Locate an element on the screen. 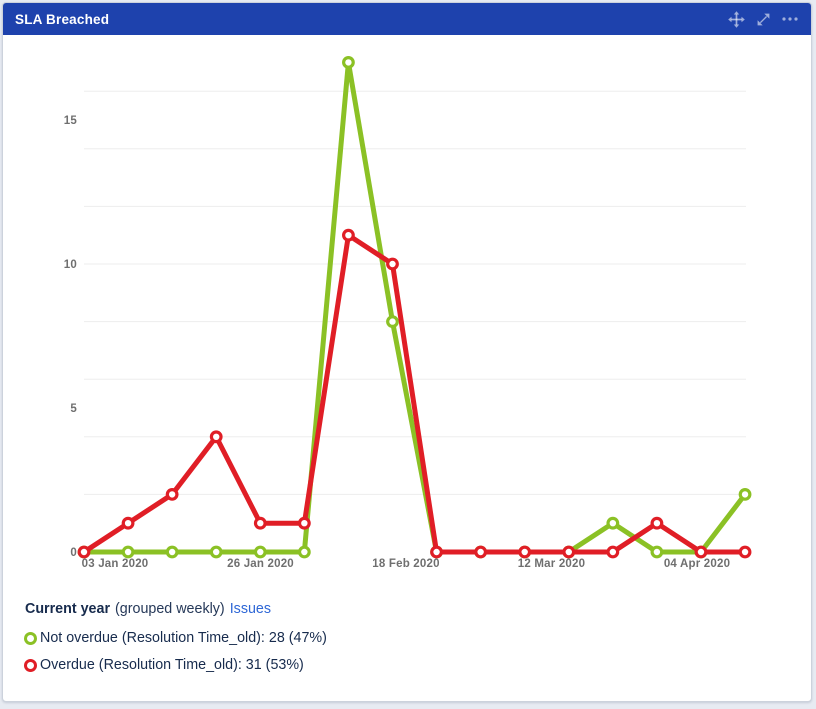 Image resolution: width=816 pixels, height=709 pixels. legend-item-overdue: Overdue (Resolution Time_old): 31 (53%) is located at coordinates (175, 665).